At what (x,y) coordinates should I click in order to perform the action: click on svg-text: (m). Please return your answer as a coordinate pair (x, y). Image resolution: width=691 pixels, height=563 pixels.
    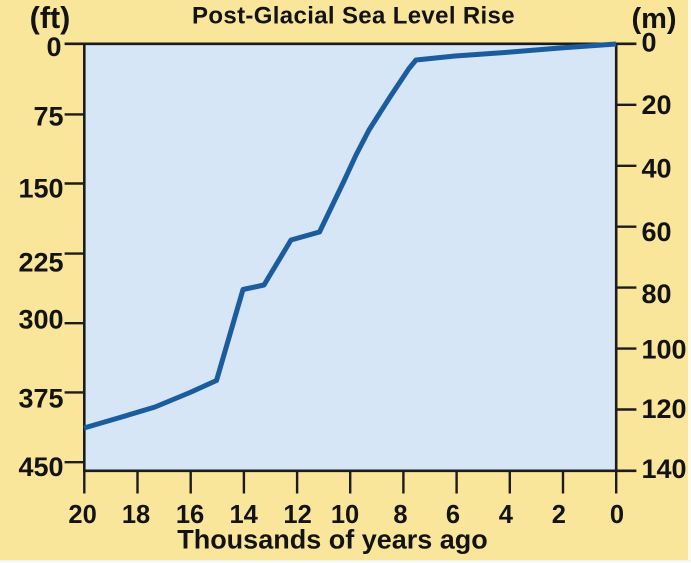
    Looking at the image, I should click on (653, 19).